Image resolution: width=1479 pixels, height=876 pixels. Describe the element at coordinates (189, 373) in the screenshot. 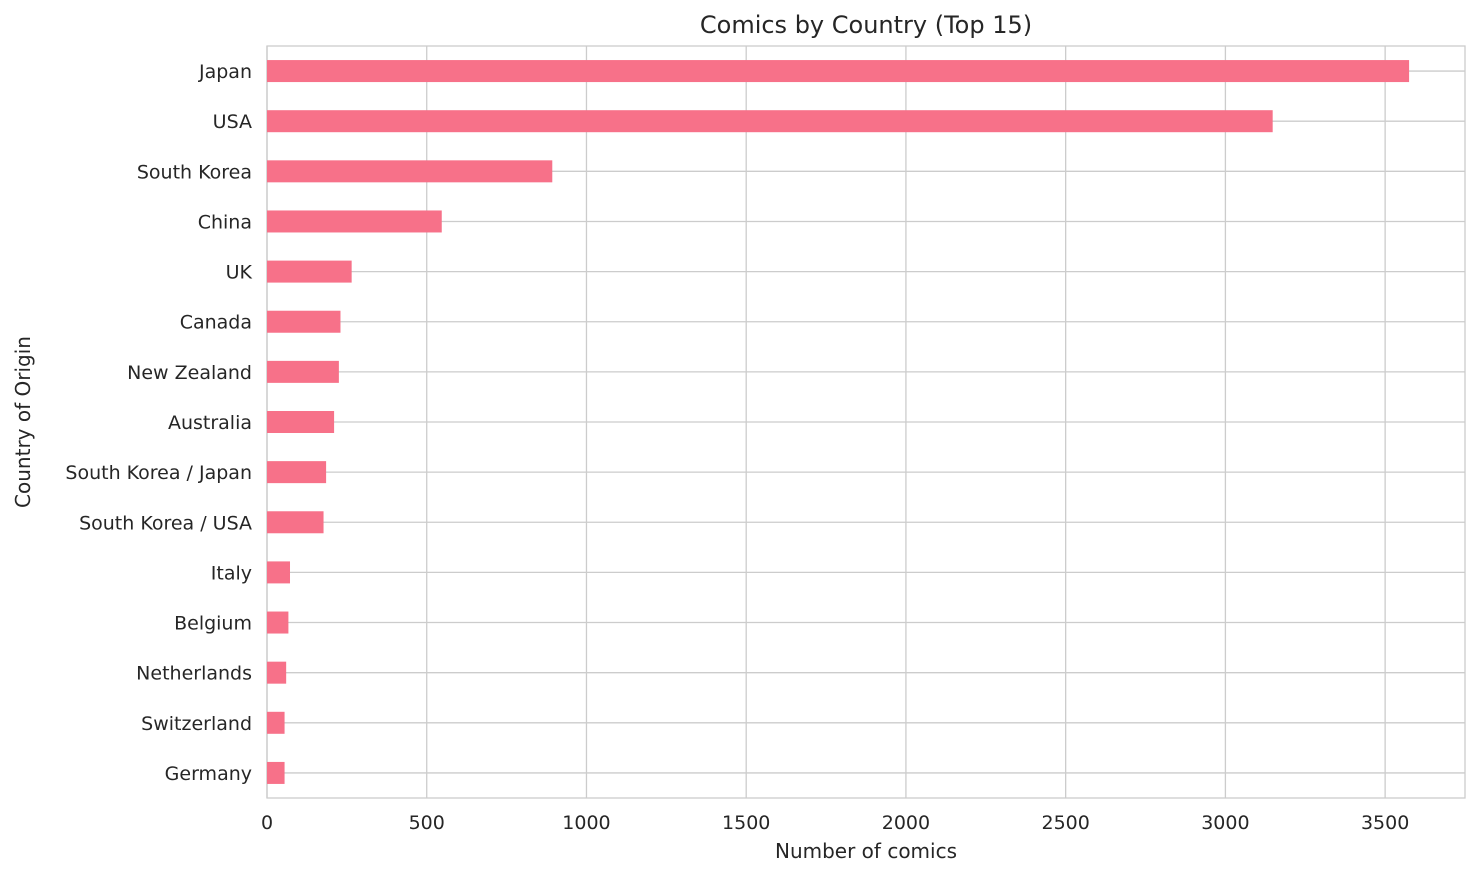

I see `y-tick-label: New Zealand` at that location.